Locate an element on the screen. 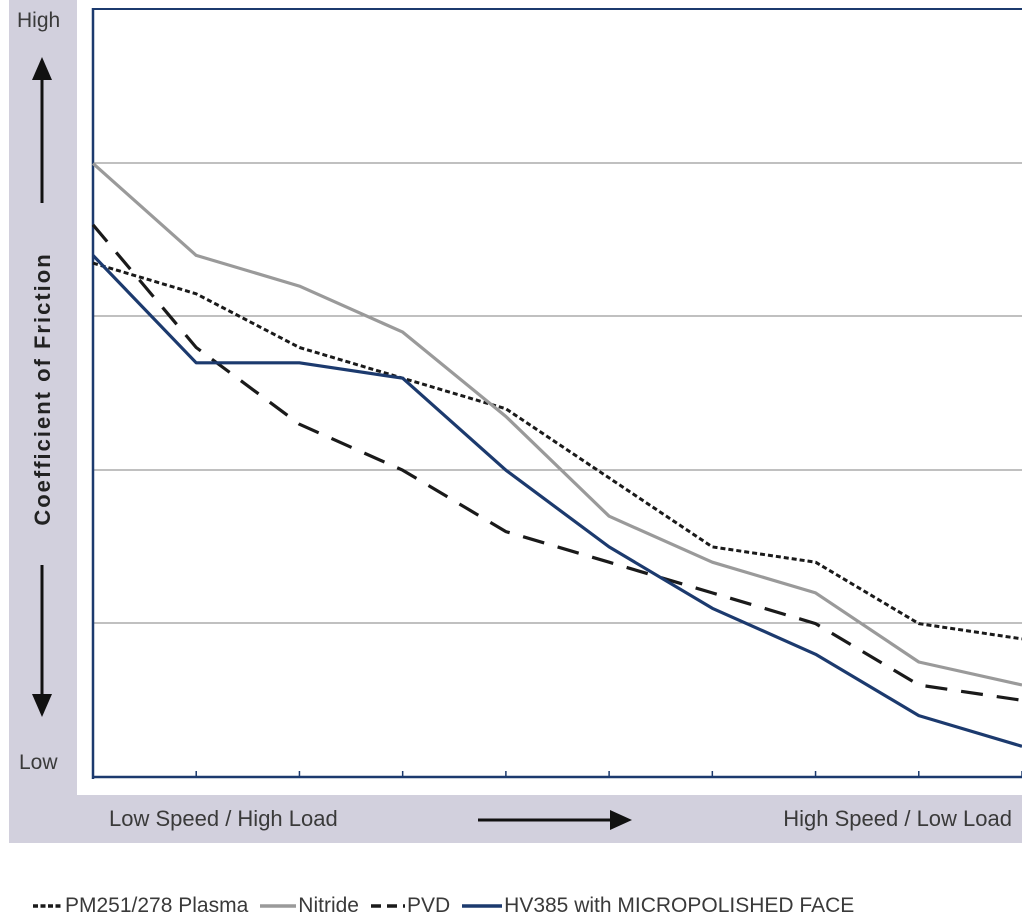 Image resolution: width=1022 pixels, height=923 pixels. legend-item-0: PM251/278 Plasma is located at coordinates (140, 906).